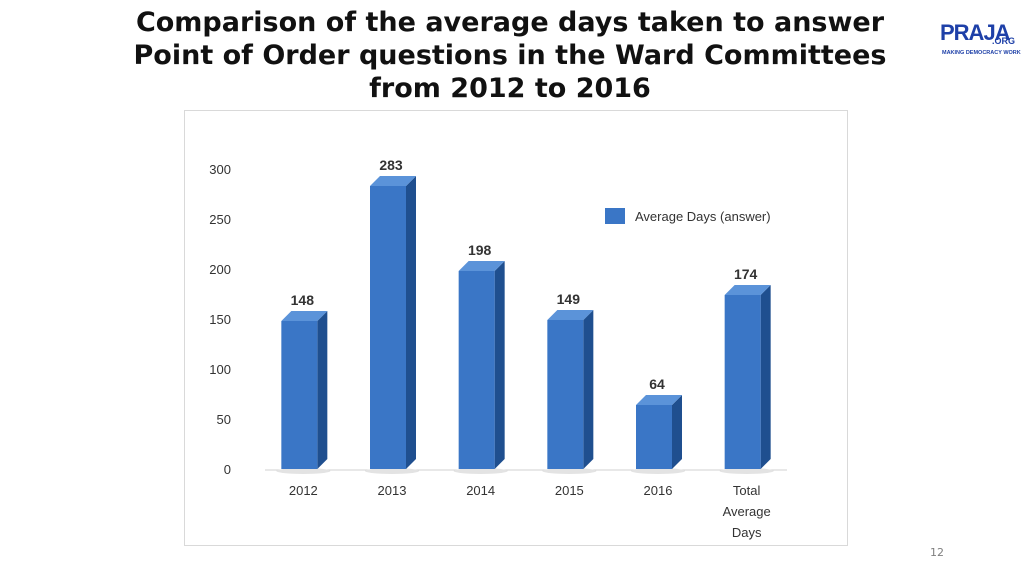  What do you see at coordinates (1004, 41) in the screenshot?
I see `logo-suffix: .ORG` at bounding box center [1004, 41].